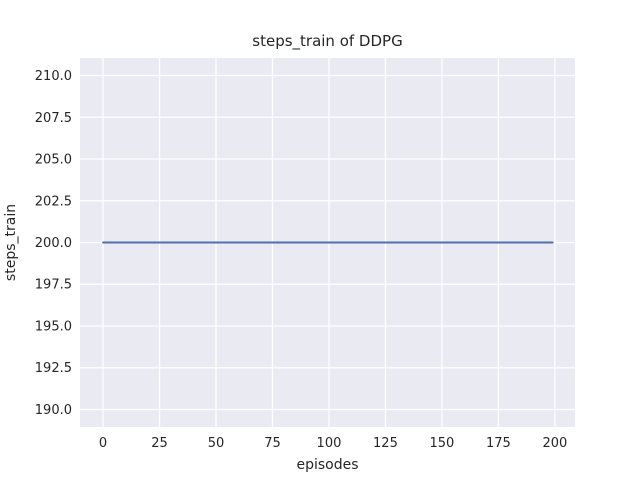 Image resolution: width=640 pixels, height=480 pixels. Describe the element at coordinates (53, 118) in the screenshot. I see `y-tick-label: 207.5` at that location.